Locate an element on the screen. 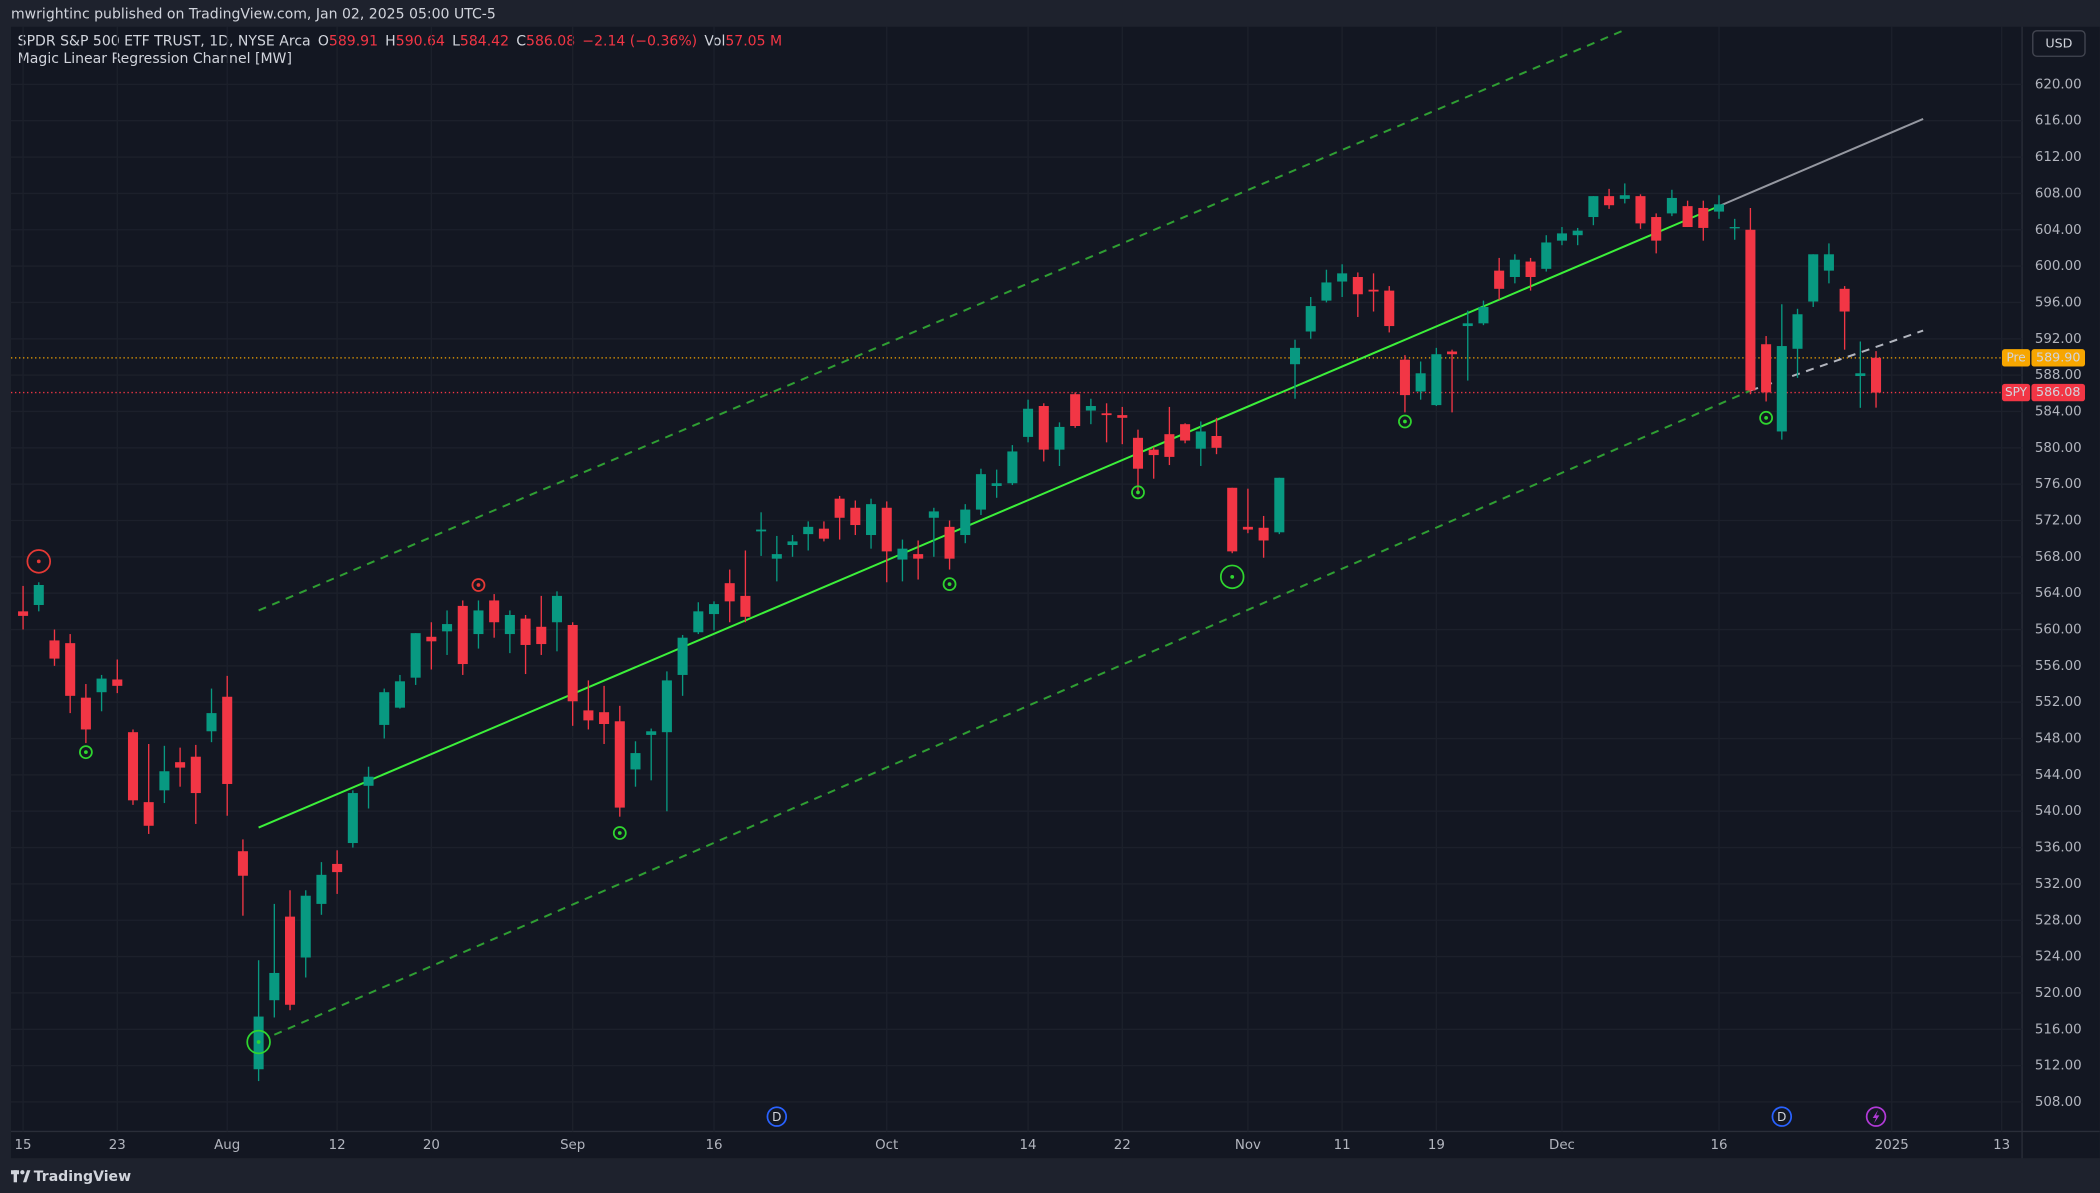  y-tick-label: 608.00 is located at coordinates (2058, 193).